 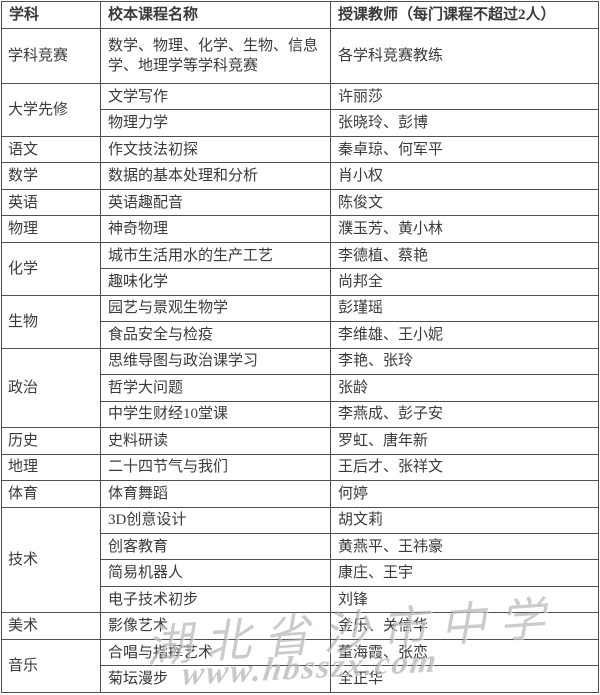 What do you see at coordinates (464, 441) in the screenshot?
I see `teacher-cell: 罗虹、唐年新` at bounding box center [464, 441].